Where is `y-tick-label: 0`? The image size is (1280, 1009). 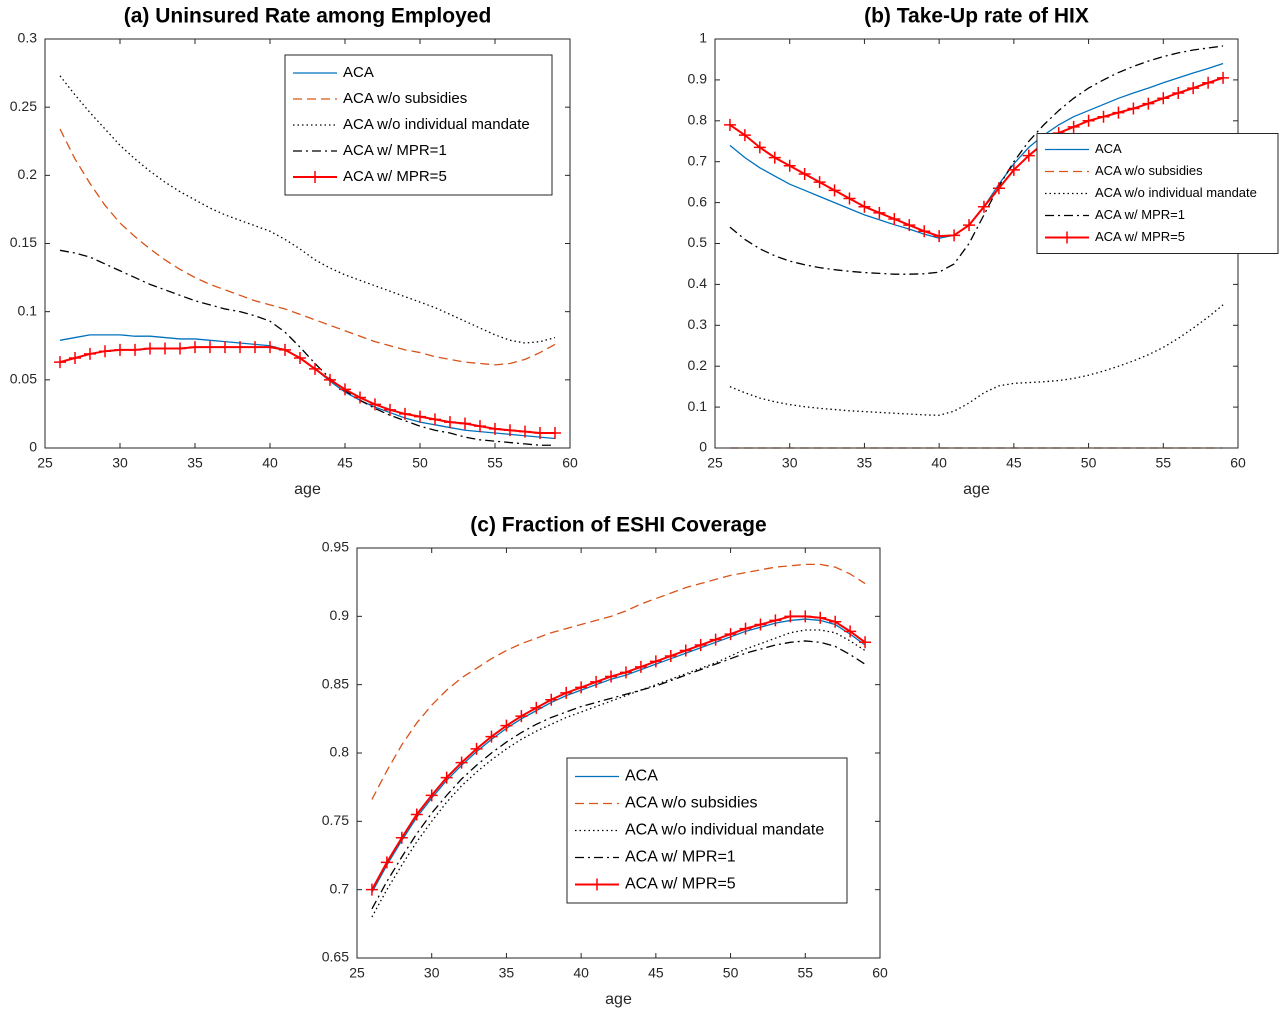
y-tick-label: 0 is located at coordinates (703, 447).